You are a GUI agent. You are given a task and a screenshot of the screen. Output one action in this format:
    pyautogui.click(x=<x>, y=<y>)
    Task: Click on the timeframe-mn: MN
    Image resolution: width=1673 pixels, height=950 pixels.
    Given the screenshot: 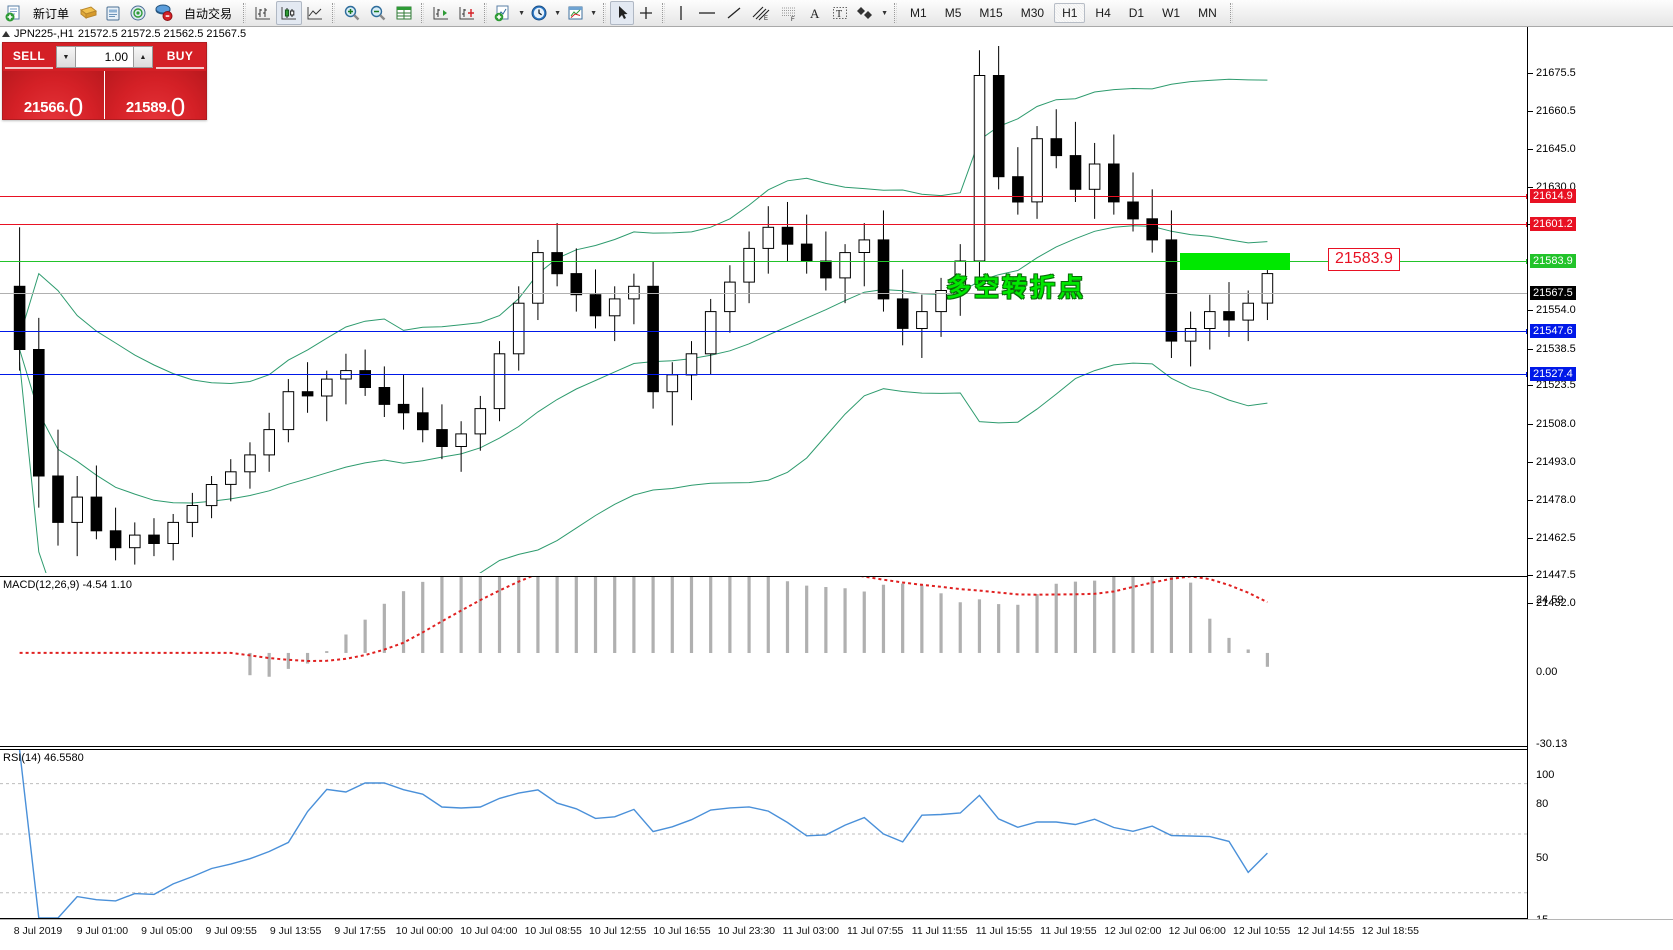 What is the action you would take?
    pyautogui.click(x=1207, y=13)
    